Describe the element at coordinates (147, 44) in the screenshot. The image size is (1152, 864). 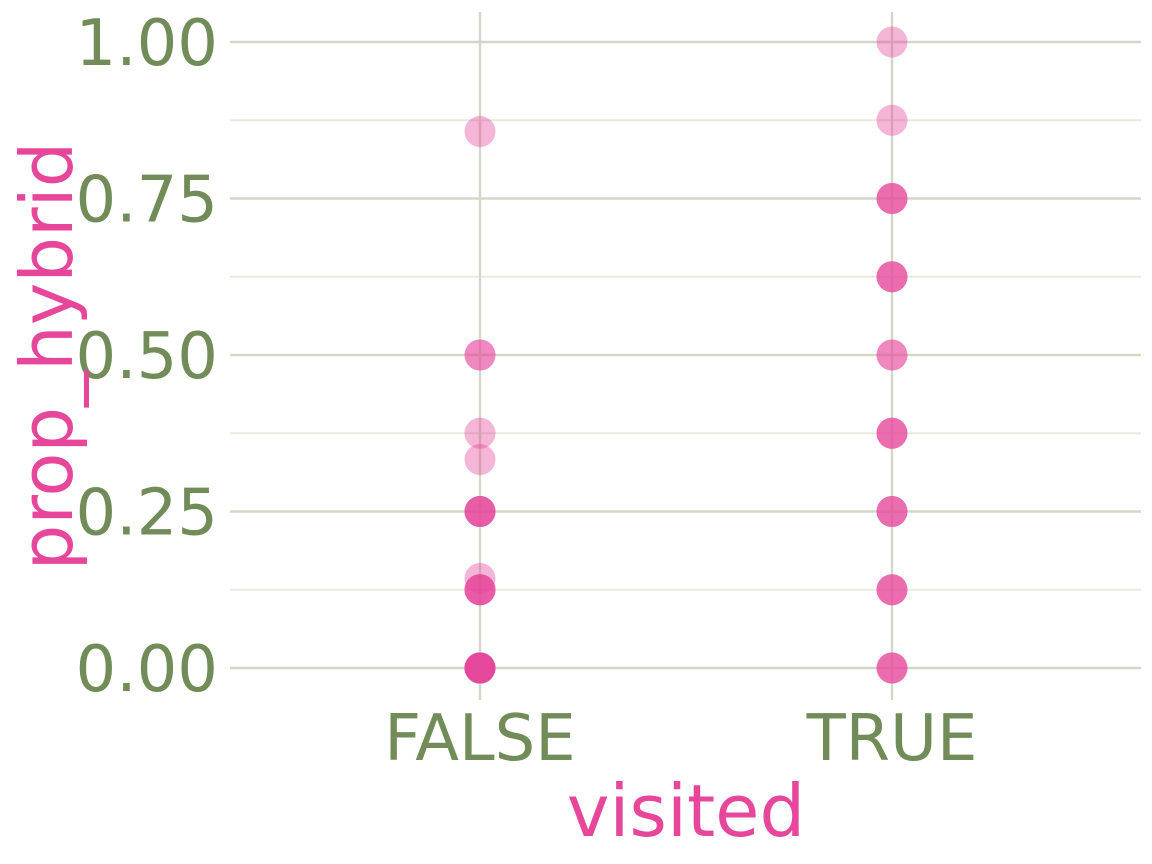
I see `y-tick-label: 1.00` at that location.